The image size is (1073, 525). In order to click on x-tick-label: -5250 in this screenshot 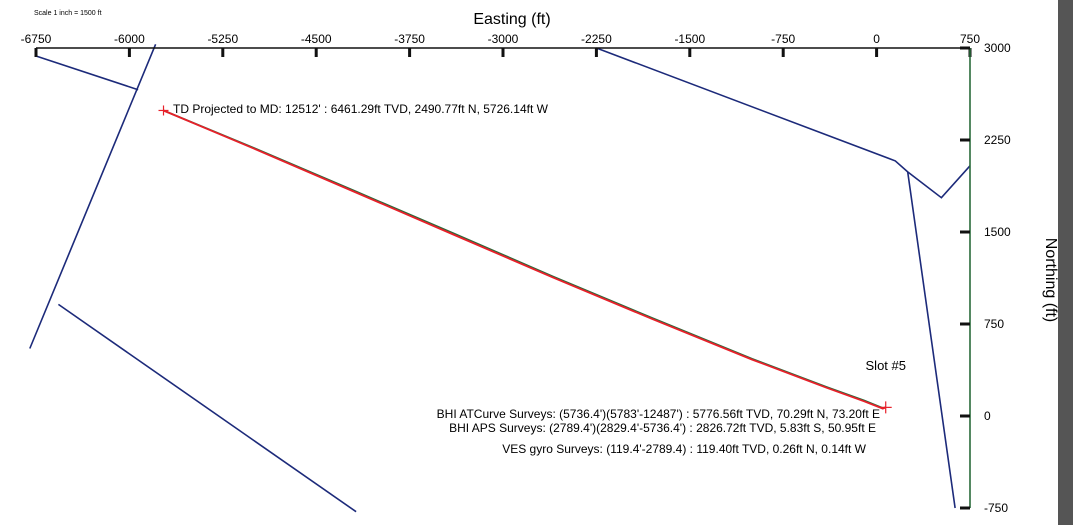, I will do `click(222, 39)`.